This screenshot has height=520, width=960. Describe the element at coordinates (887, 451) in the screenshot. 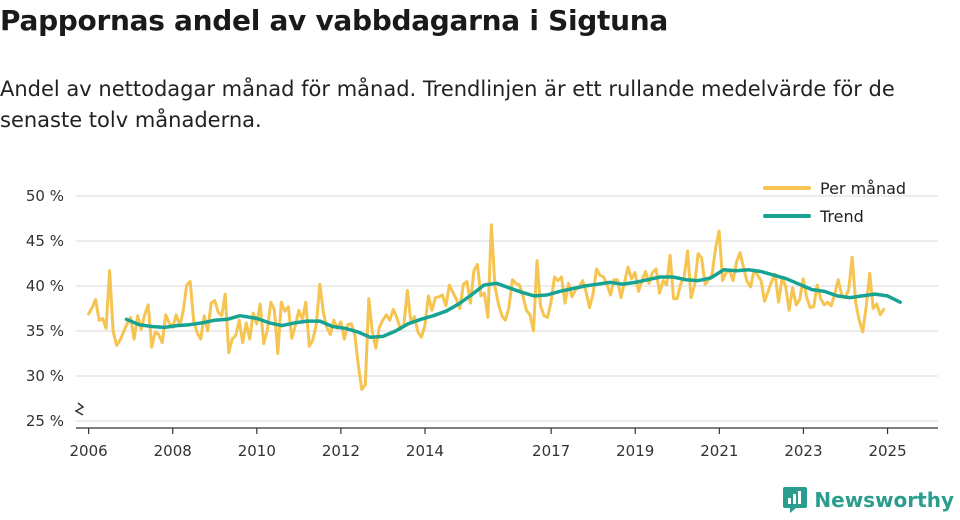

I see `x-tick-label: 2025` at that location.